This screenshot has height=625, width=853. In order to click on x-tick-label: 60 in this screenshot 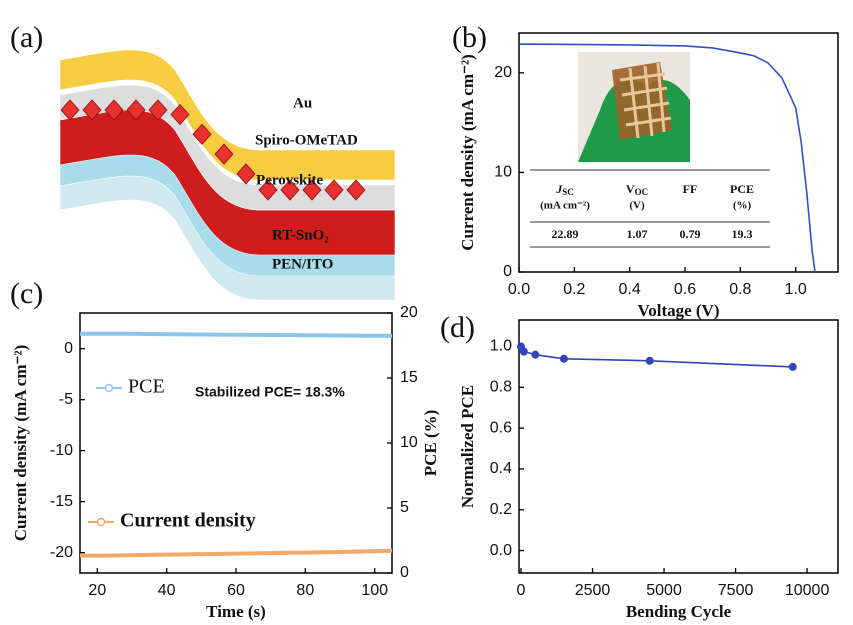, I will do `click(236, 590)`.